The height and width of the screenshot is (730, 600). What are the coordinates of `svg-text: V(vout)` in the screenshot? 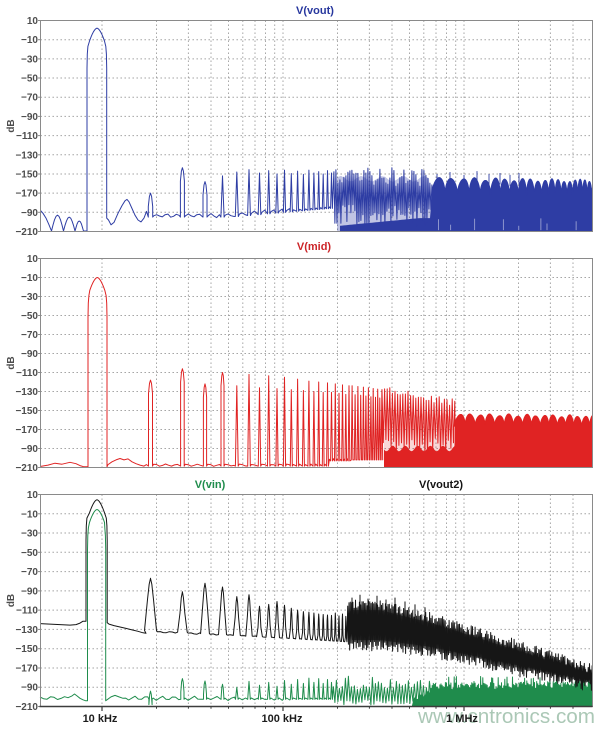 It's located at (315, 11).